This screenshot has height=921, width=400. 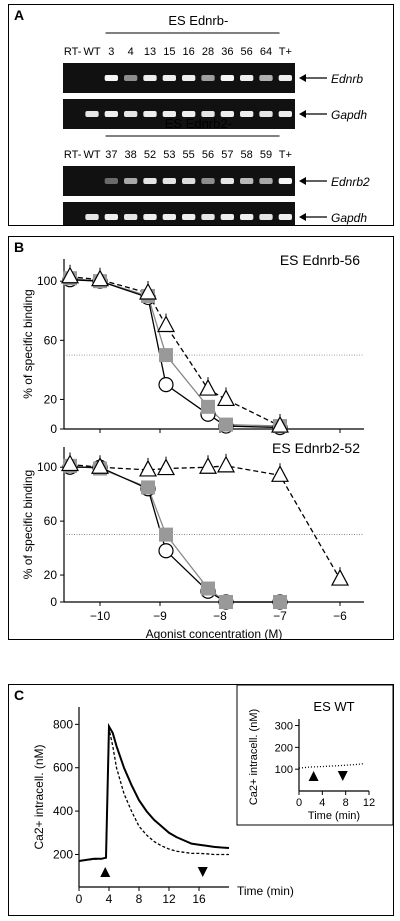 What do you see at coordinates (347, 79) in the screenshot?
I see `gene-label: Ednrb` at bounding box center [347, 79].